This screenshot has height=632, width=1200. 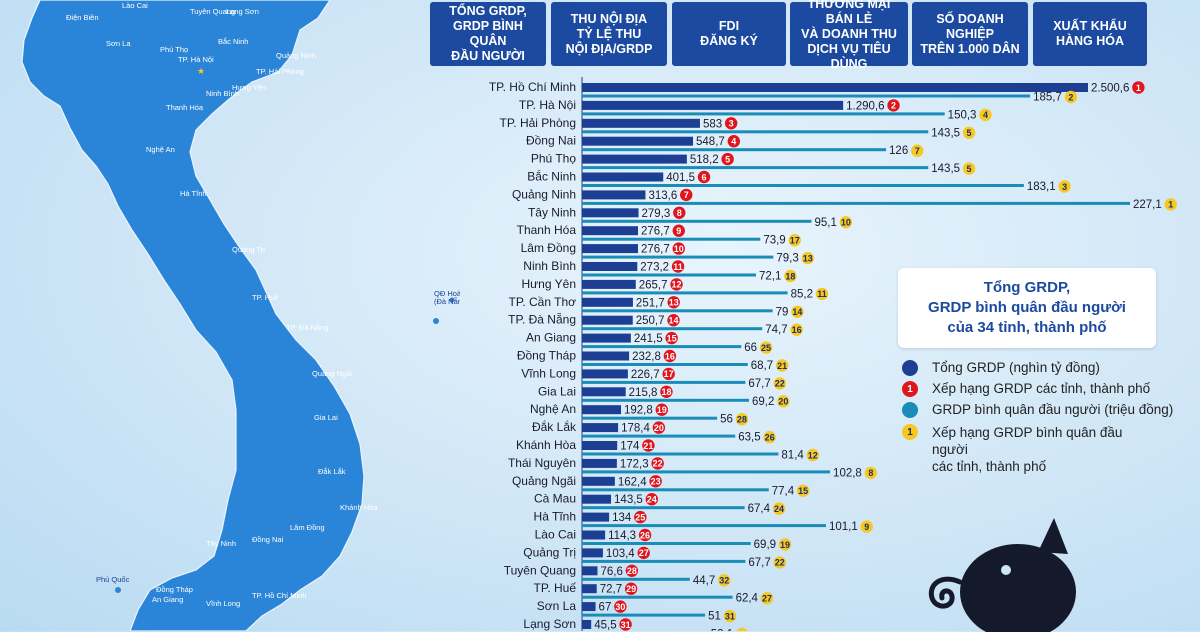 I want to click on label-grdp: 279,3, so click(x=656, y=214).